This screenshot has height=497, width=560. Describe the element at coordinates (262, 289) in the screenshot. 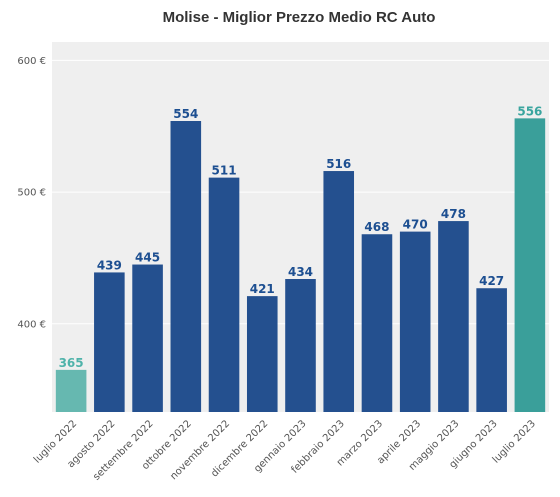

I see `value-label: 421` at that location.